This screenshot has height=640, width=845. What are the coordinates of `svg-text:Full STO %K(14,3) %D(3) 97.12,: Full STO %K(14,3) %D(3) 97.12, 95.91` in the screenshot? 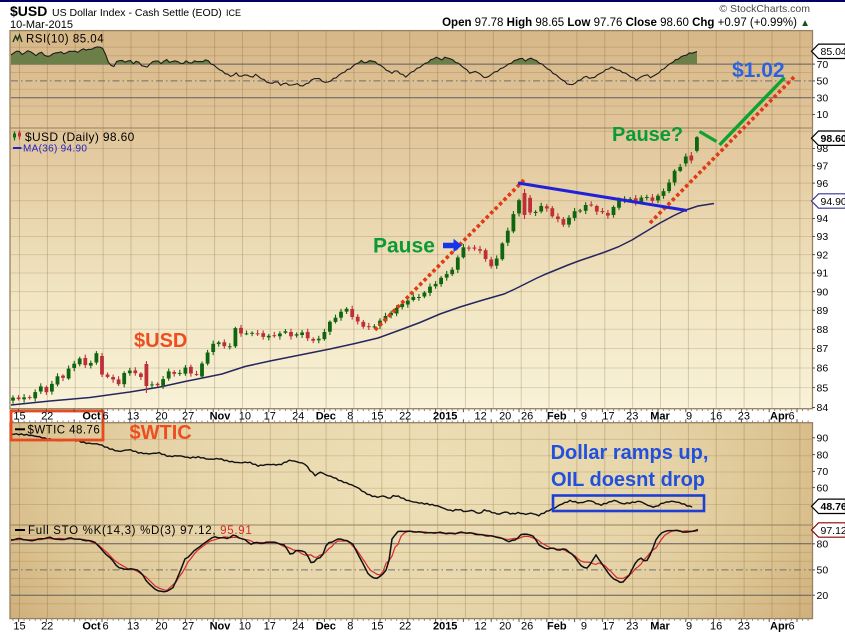 It's located at (140, 531).